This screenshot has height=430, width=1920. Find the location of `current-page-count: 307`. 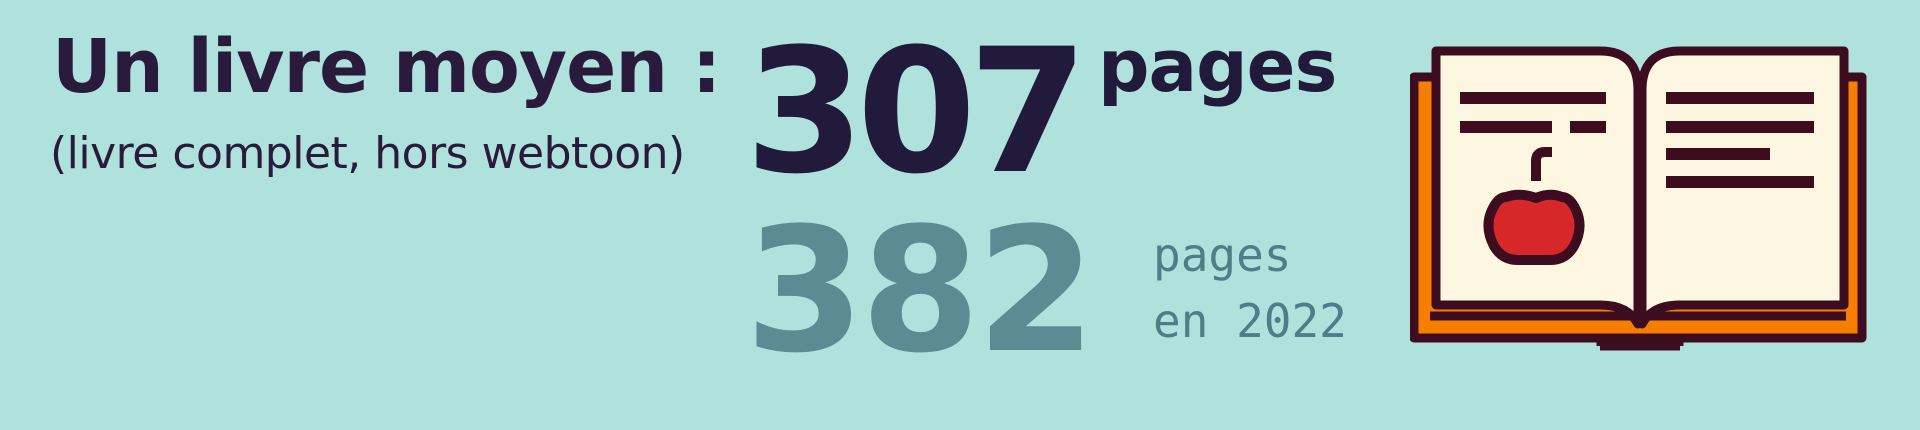

current-page-count: 307 is located at coordinates (916, 111).